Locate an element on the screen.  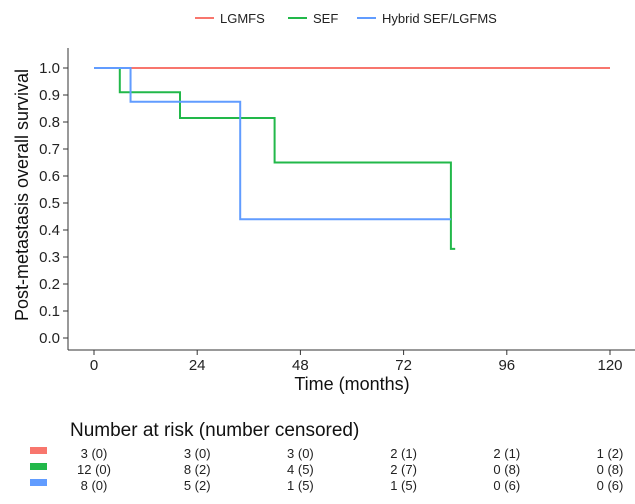
y-tick-label: 0.0 is located at coordinates (49, 338).